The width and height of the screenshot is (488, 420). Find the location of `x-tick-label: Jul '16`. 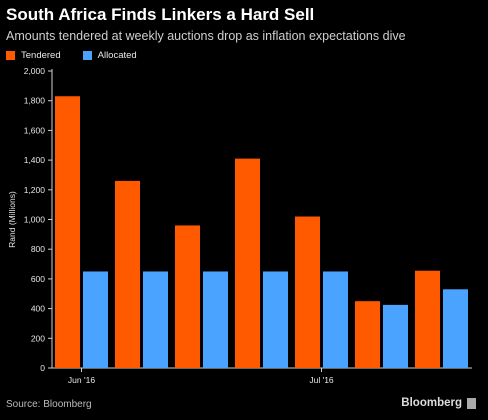

x-tick-label: Jul '16 is located at coordinates (321, 380).